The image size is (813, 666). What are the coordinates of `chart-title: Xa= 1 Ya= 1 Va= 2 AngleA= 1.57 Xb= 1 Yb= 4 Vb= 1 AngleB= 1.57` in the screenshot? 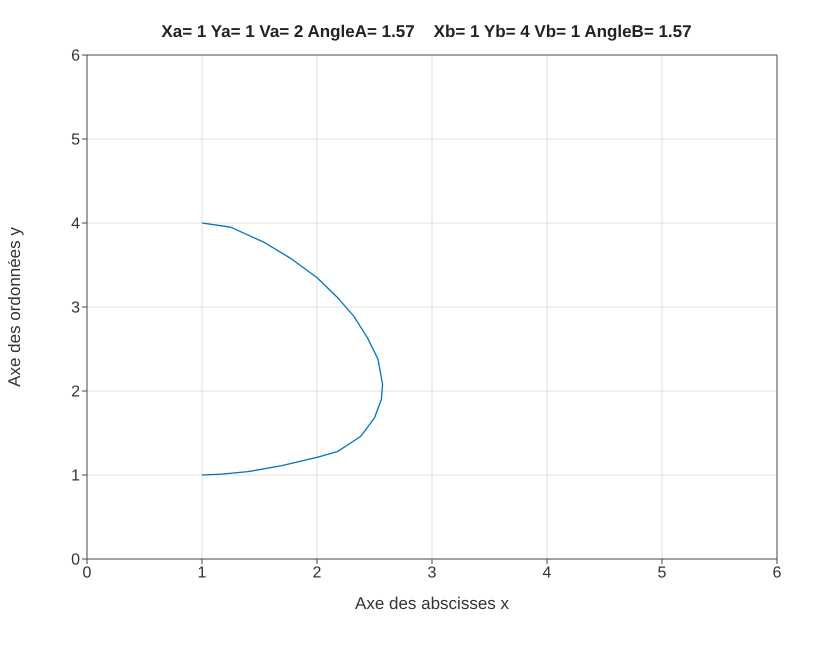 It's located at (426, 32).